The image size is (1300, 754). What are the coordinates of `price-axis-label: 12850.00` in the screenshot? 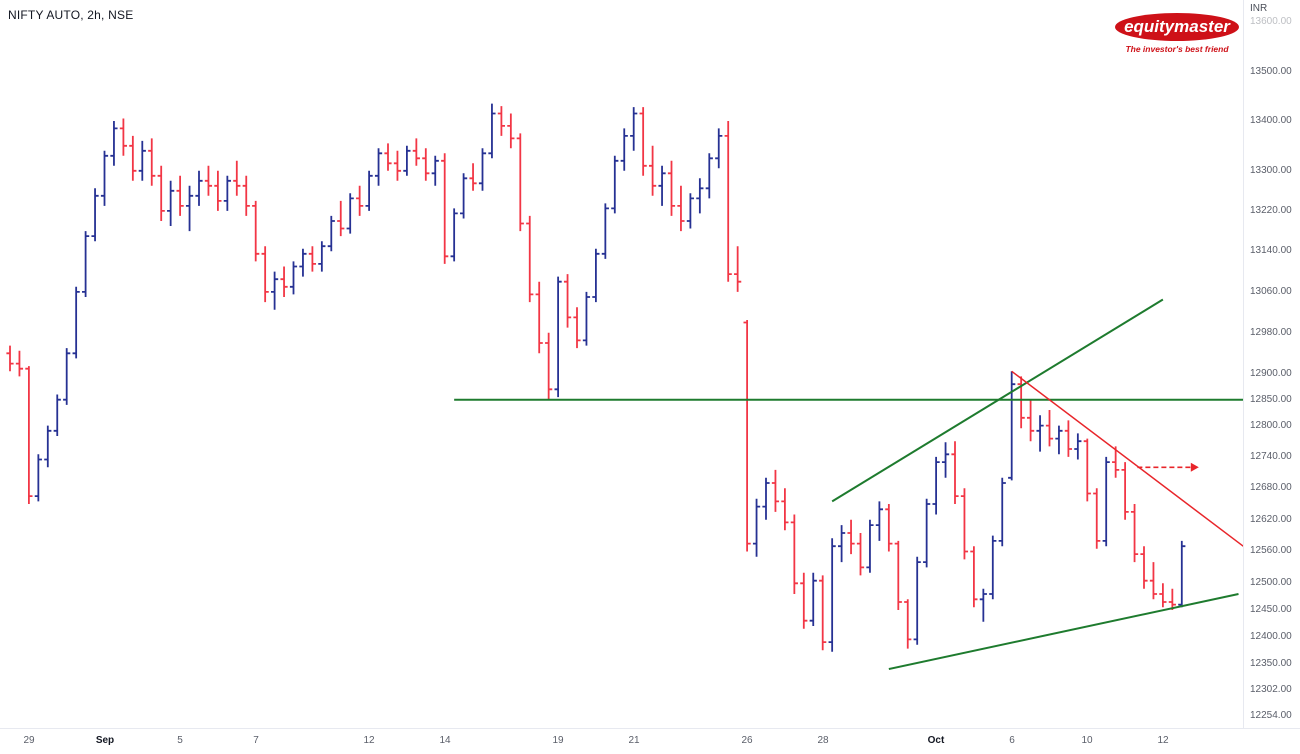 It's located at (1271, 399).